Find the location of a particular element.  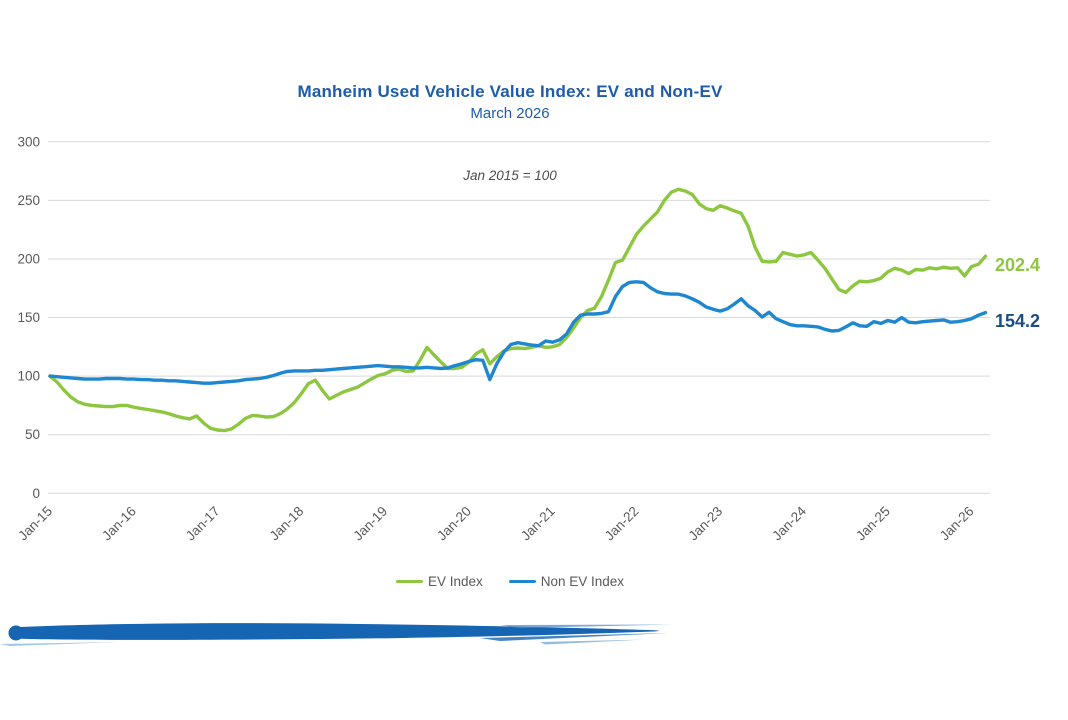

y-tick-label-50: 50 is located at coordinates (32, 434).